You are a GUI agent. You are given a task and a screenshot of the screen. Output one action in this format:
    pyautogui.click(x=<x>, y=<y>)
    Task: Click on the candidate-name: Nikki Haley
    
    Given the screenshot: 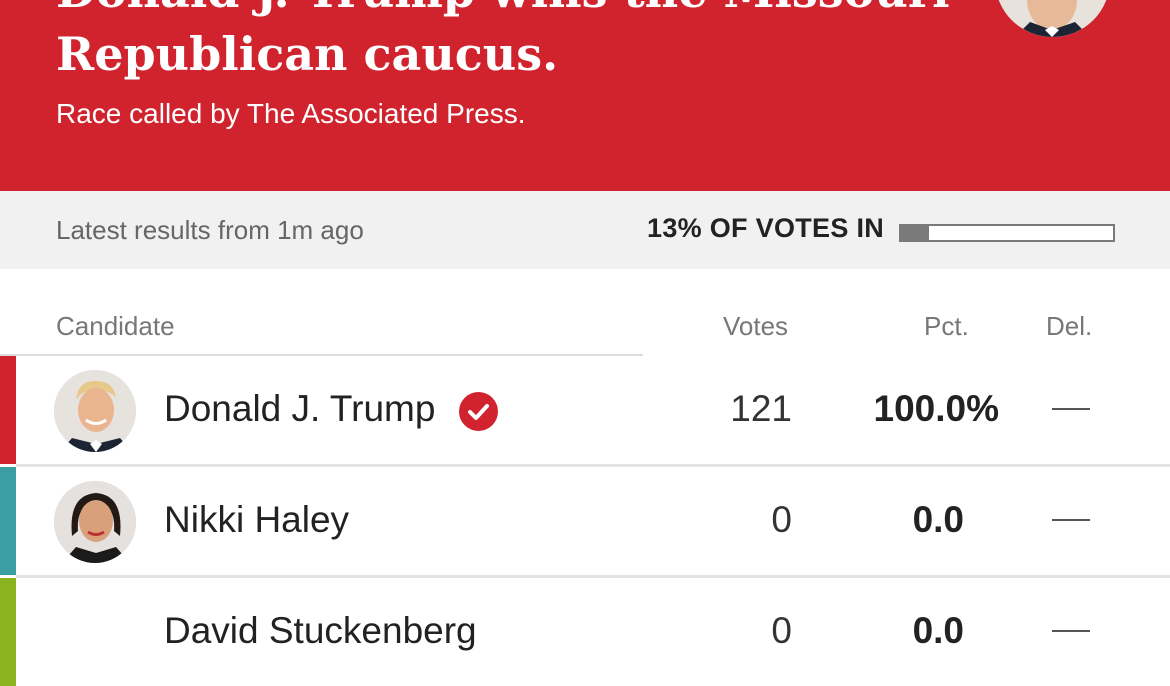 What is the action you would take?
    pyautogui.click(x=257, y=519)
    